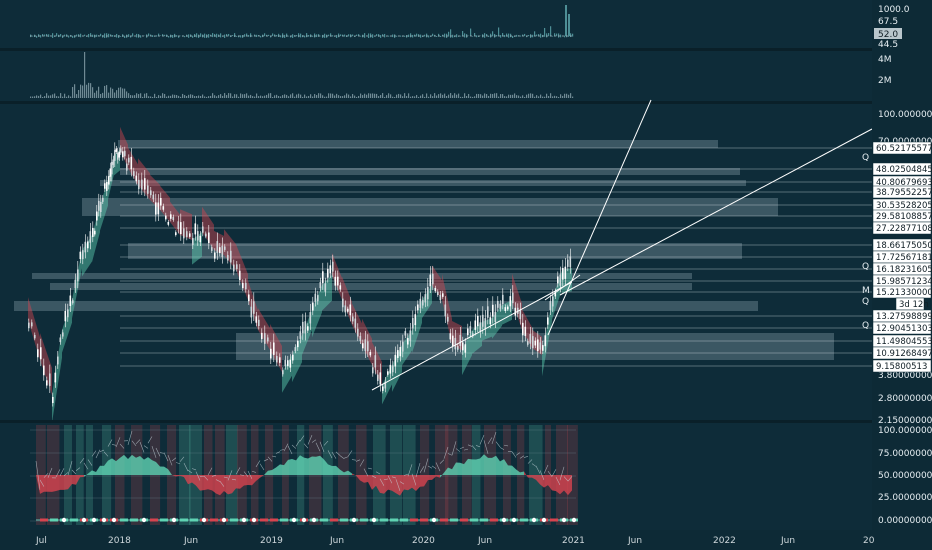 The width and height of the screenshot is (932, 550). Describe the element at coordinates (436, 24) in the screenshot. I see `oscillator-top-panel` at that location.